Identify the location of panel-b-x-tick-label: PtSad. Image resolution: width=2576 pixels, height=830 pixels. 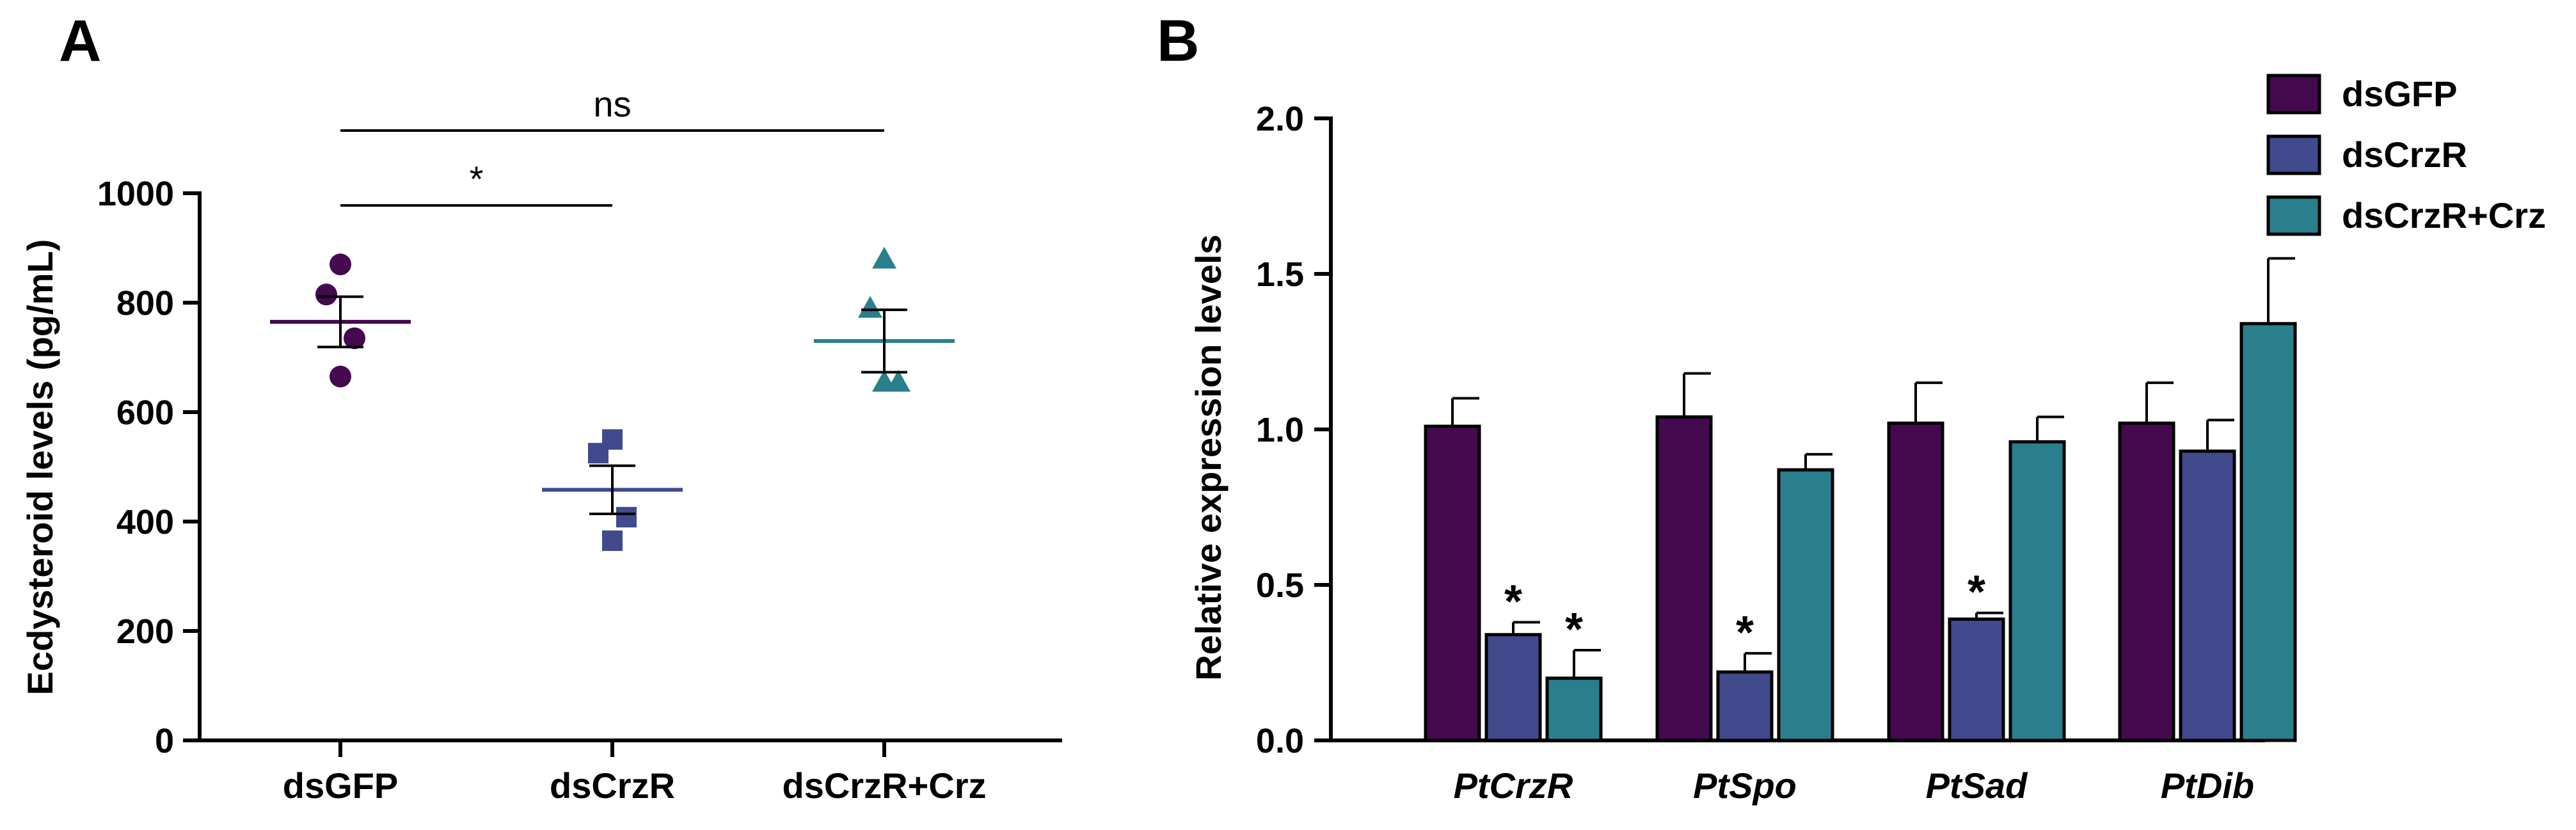
(1977, 785).